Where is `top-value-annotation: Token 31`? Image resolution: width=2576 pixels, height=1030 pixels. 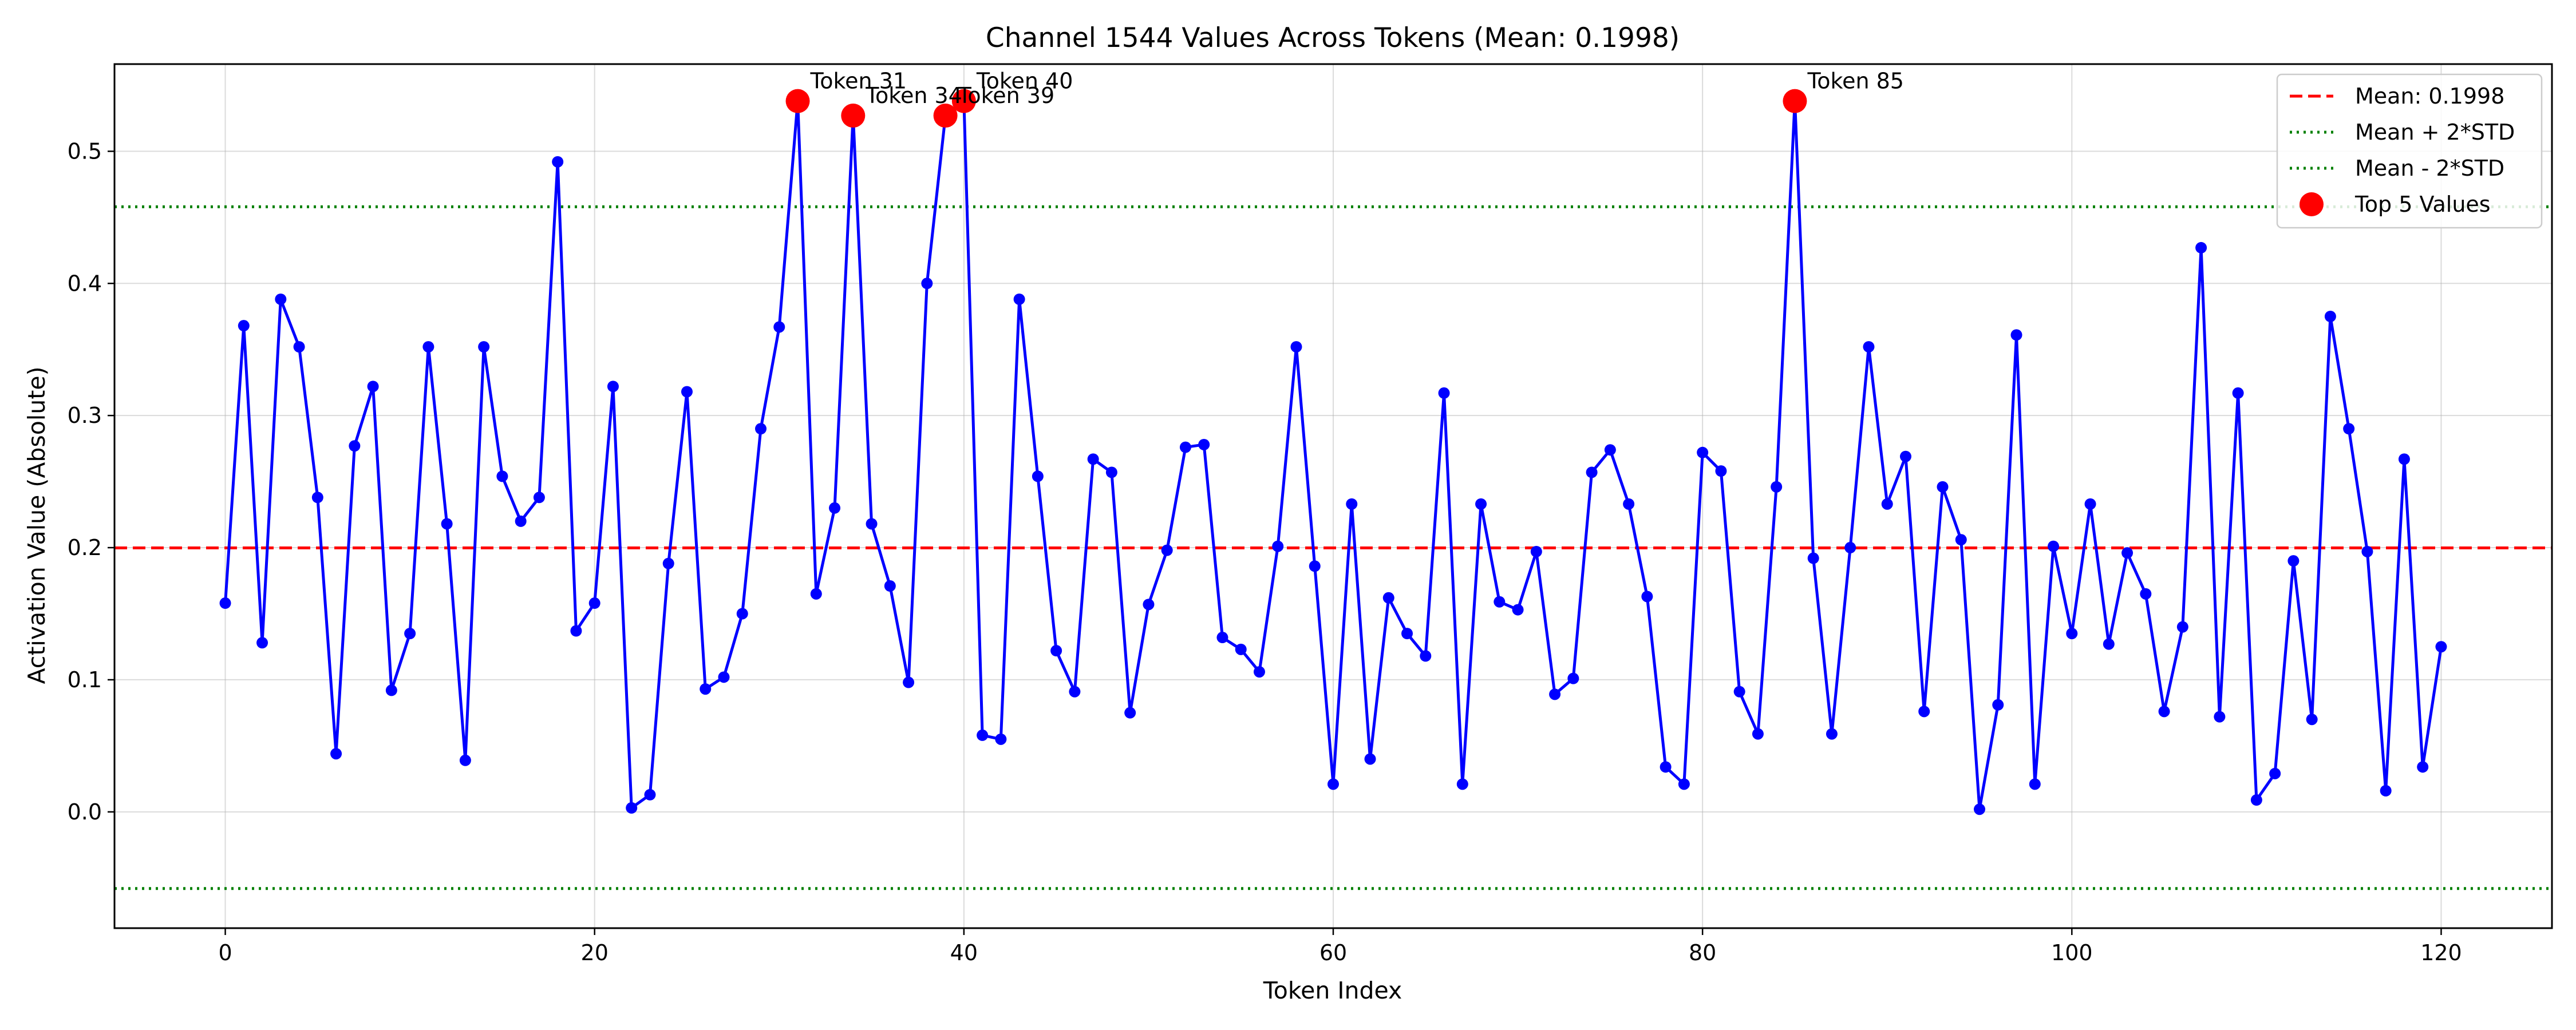 top-value-annotation: Token 31 is located at coordinates (858, 81).